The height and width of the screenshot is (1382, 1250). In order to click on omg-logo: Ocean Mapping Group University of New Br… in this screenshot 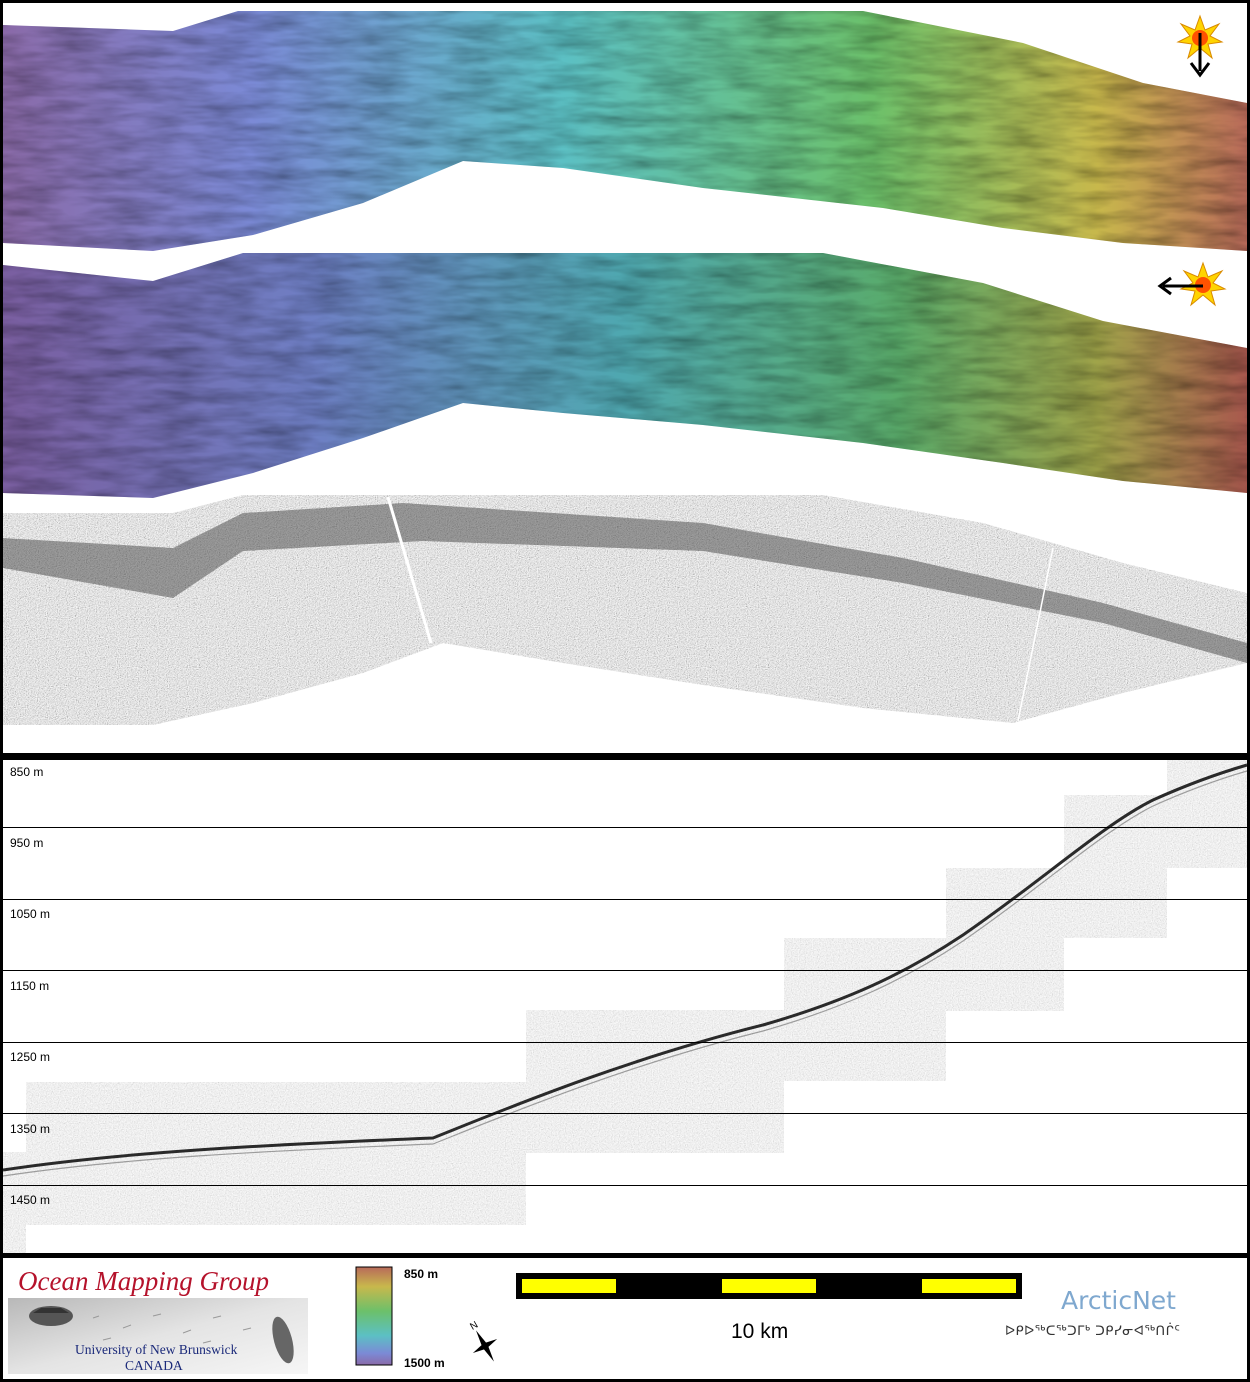, I will do `click(163, 1318)`.